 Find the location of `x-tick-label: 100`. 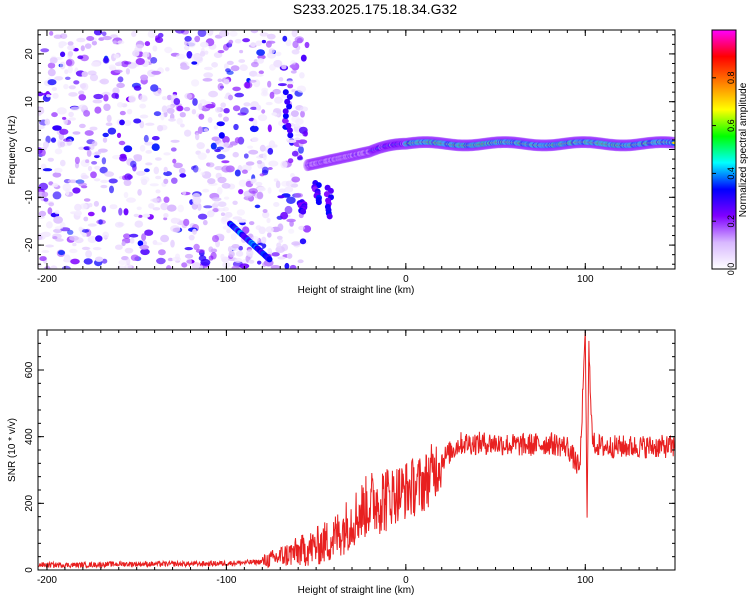

x-tick-label: 100 is located at coordinates (585, 580).